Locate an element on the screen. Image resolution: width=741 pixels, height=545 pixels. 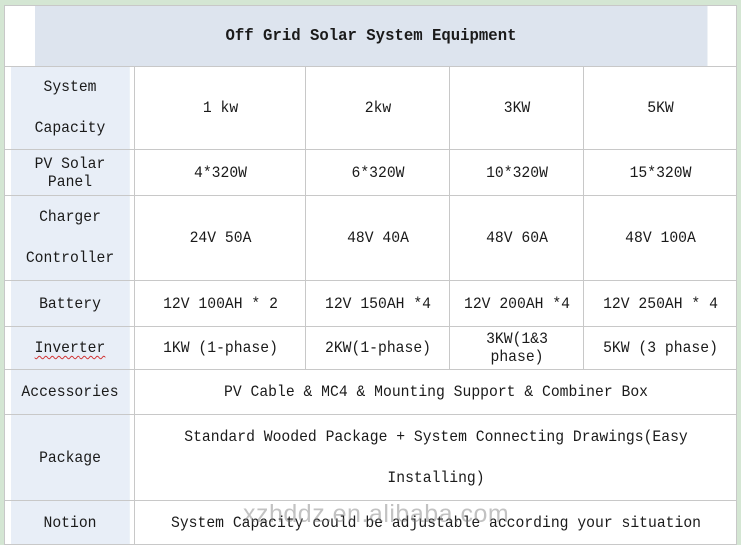
cell: 12V 150AH *4 is located at coordinates (377, 303).